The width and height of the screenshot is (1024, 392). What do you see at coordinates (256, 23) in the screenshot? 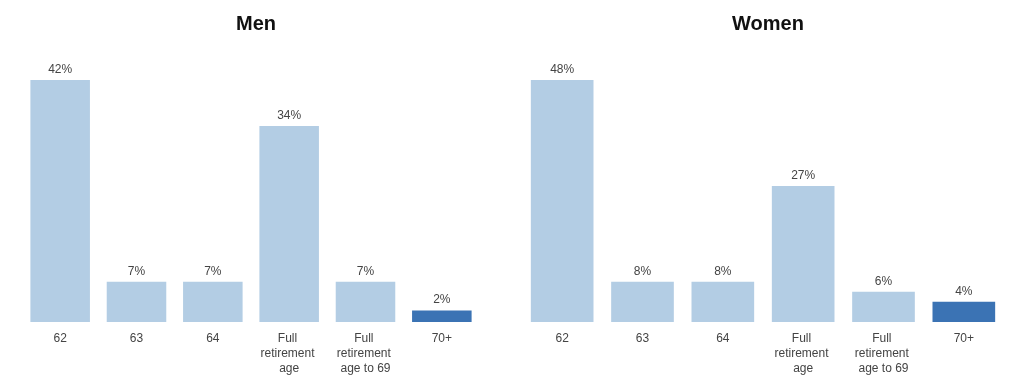
I see `chart-title: Men` at bounding box center [256, 23].